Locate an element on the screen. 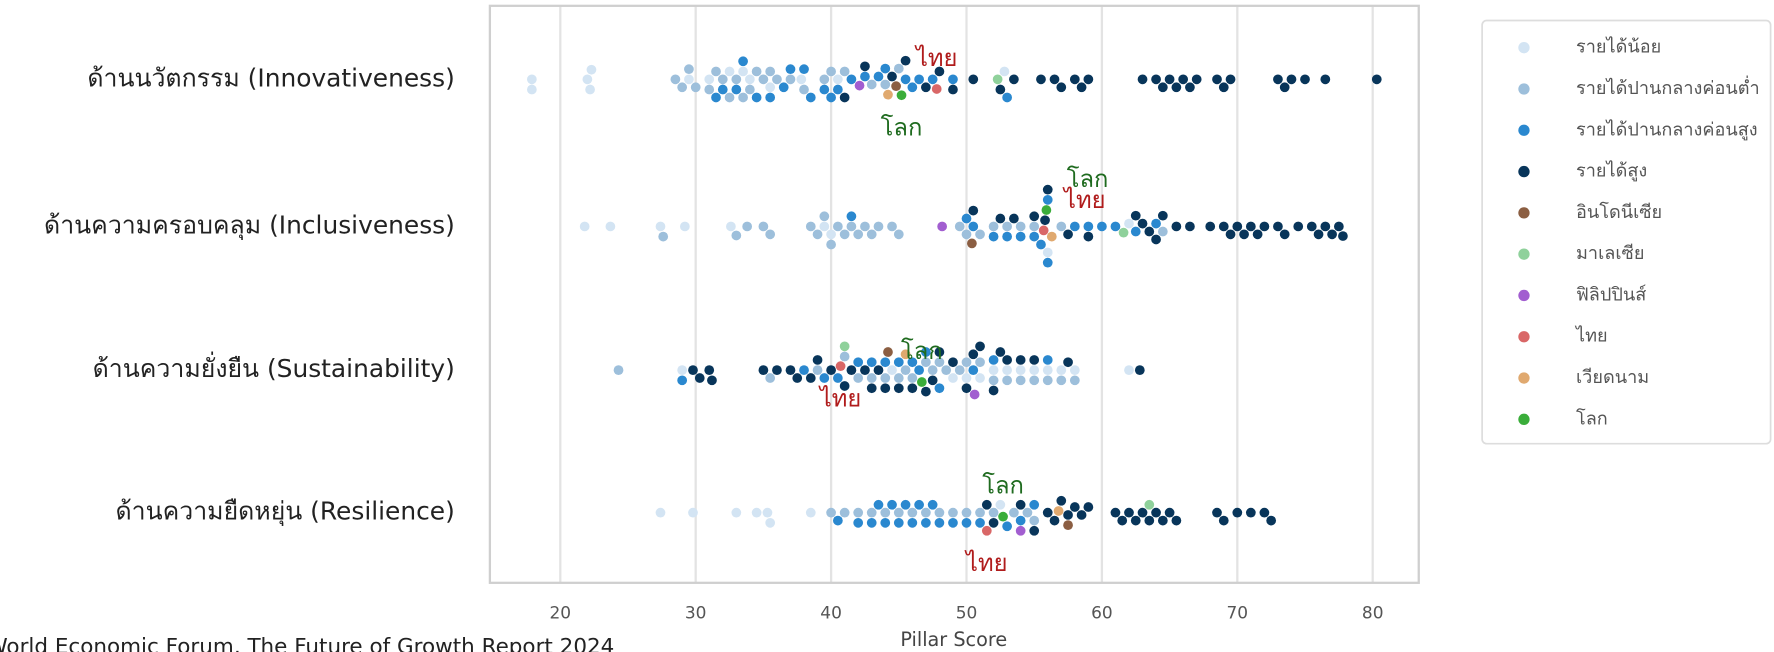  x-tick-label: 60 is located at coordinates (1102, 613).